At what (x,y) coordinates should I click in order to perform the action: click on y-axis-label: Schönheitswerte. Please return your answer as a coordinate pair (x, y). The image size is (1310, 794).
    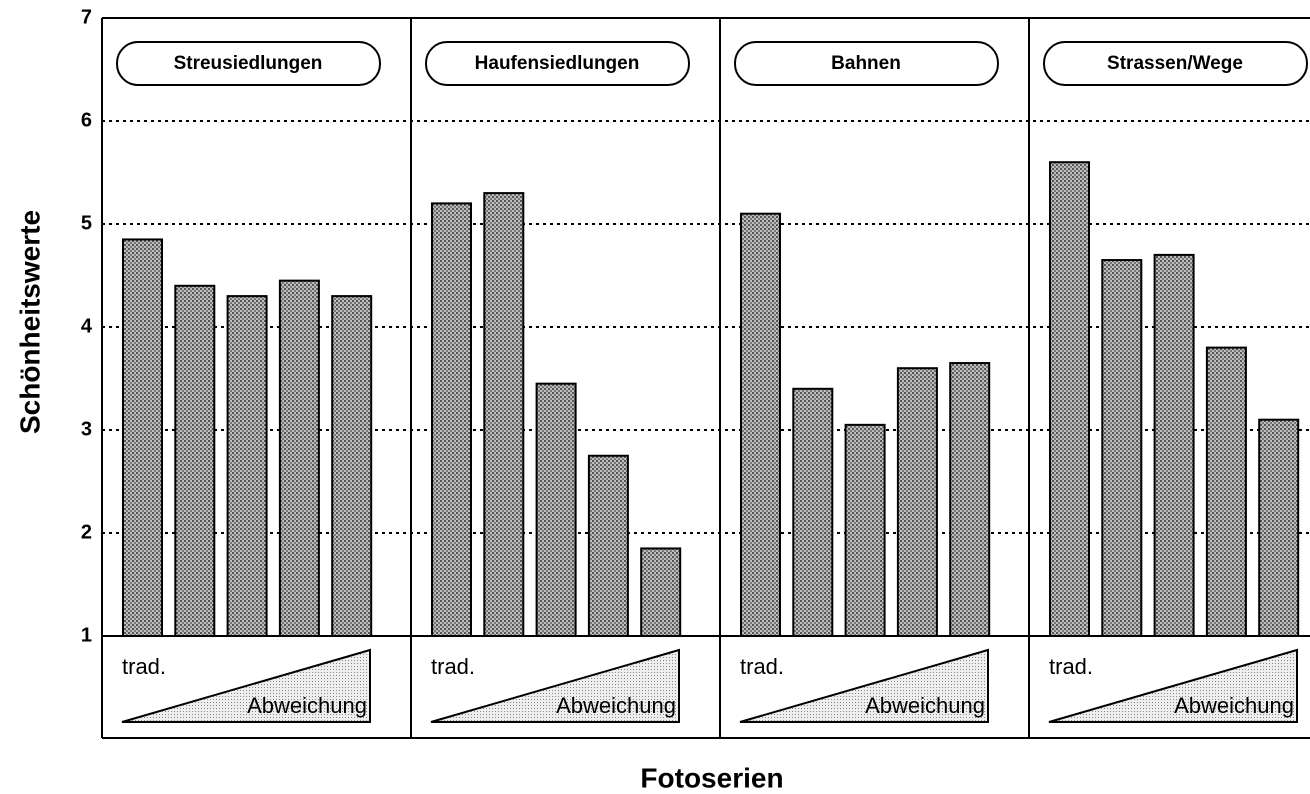
    Looking at the image, I should click on (29, 322).